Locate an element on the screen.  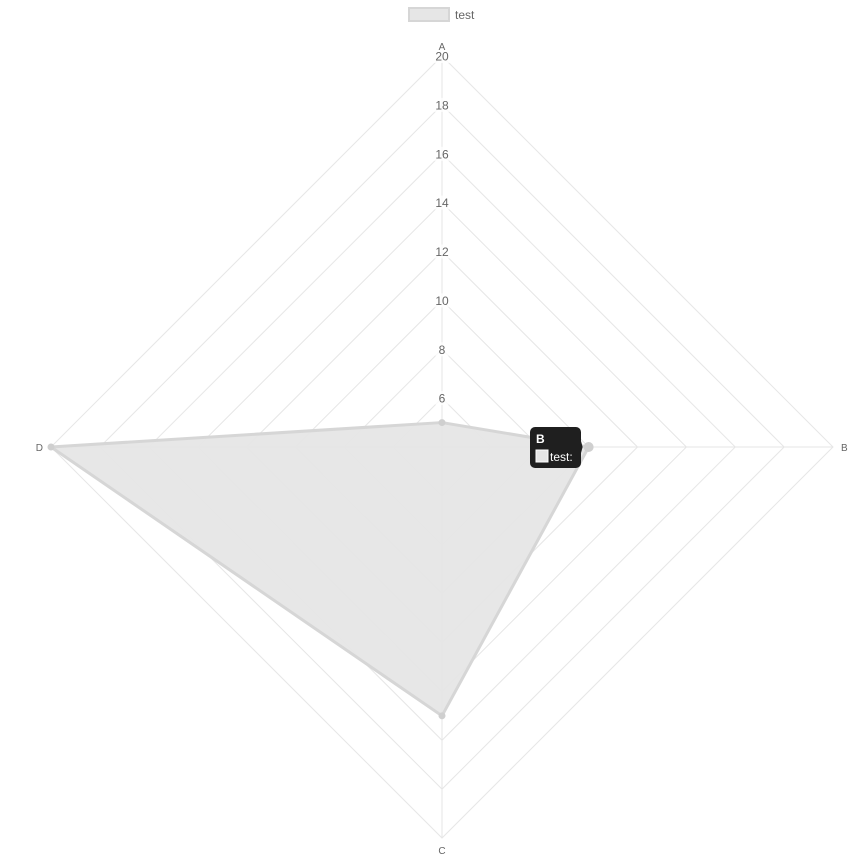
point-label-C: C is located at coordinates (441, 851).